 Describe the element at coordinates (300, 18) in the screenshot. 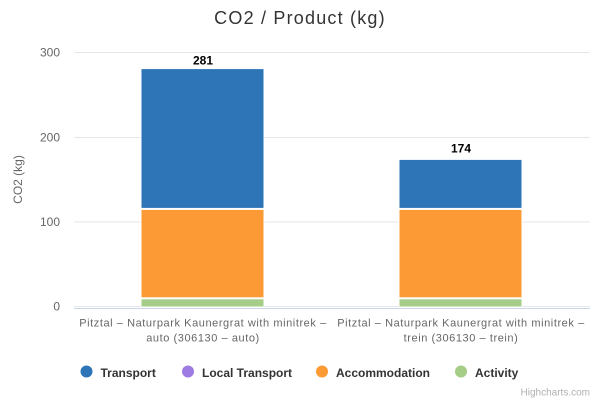

I see `svg-text: CO2 / Product (kg)` at that location.